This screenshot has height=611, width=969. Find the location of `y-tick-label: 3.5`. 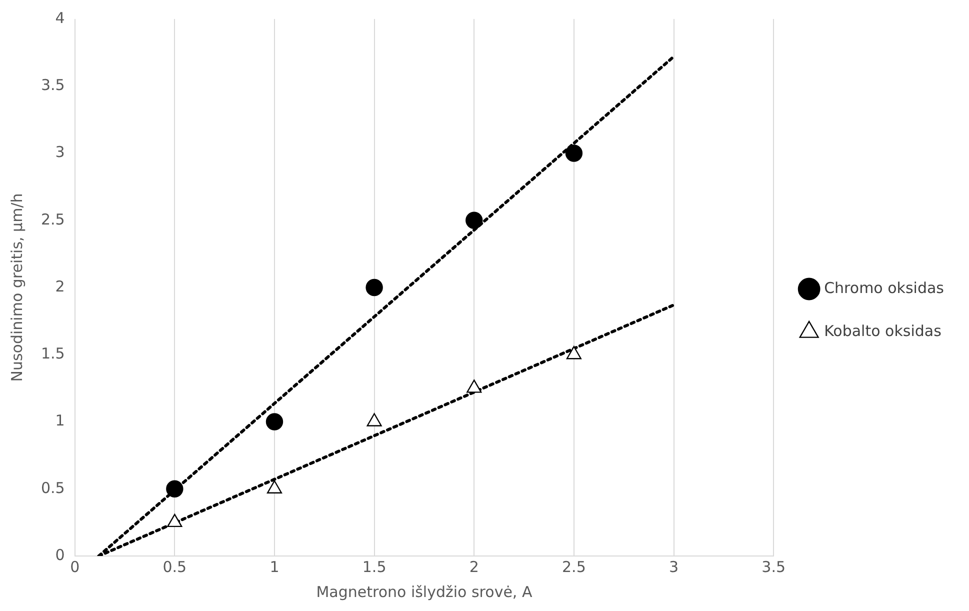

y-tick-label: 3.5 is located at coordinates (52, 85).